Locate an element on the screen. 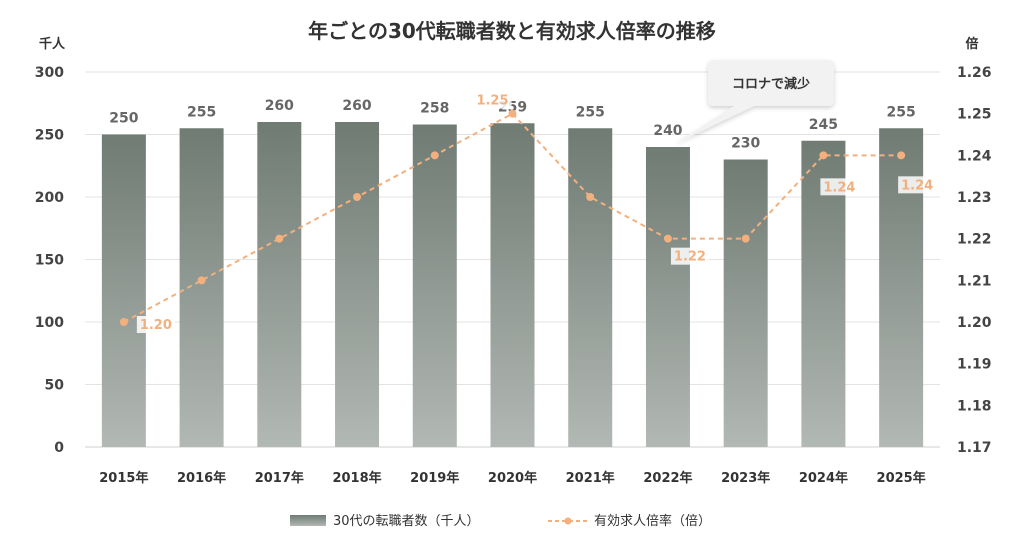  legend-bar-swatch is located at coordinates (308, 520).